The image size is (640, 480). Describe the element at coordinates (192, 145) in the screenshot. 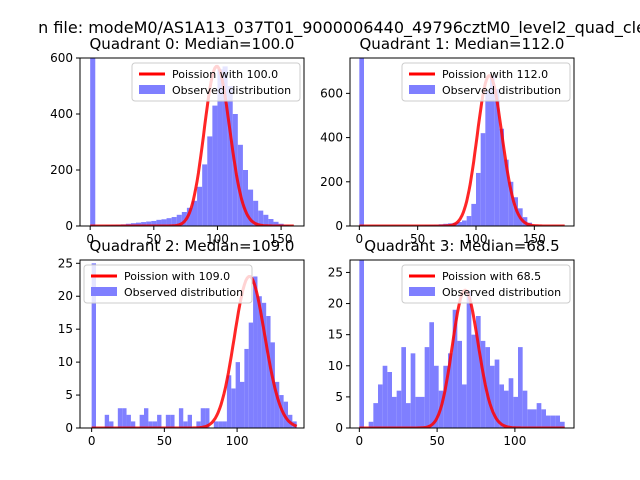

I see `poisson-curve` at that location.